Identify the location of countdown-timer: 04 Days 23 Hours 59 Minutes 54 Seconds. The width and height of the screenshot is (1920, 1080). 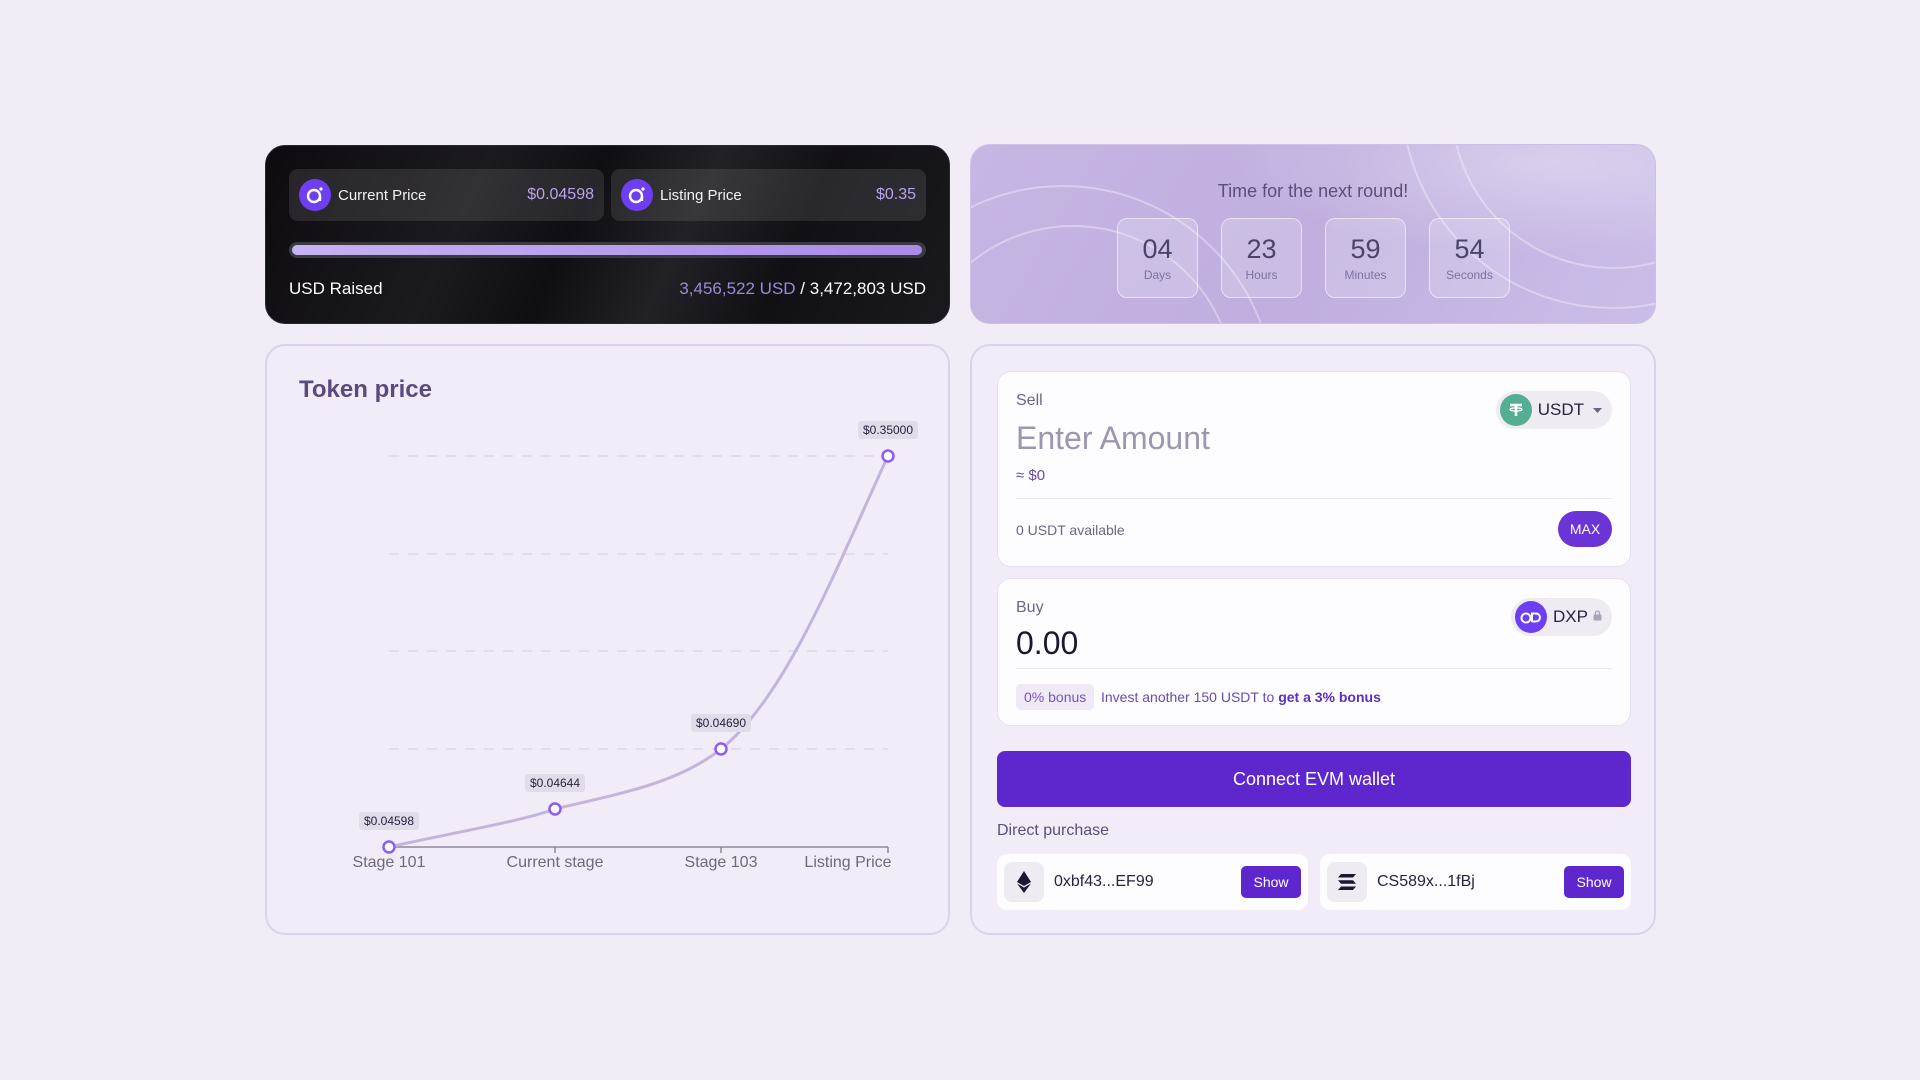
(1313, 258).